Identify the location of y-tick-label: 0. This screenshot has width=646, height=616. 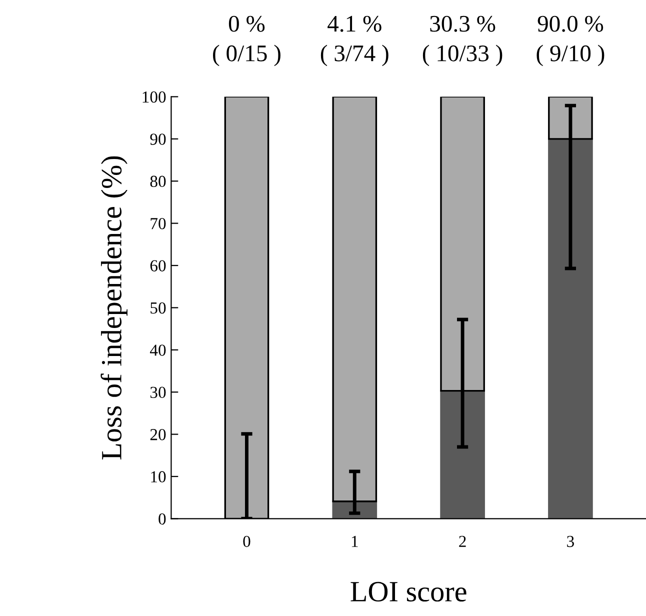
(162, 519).